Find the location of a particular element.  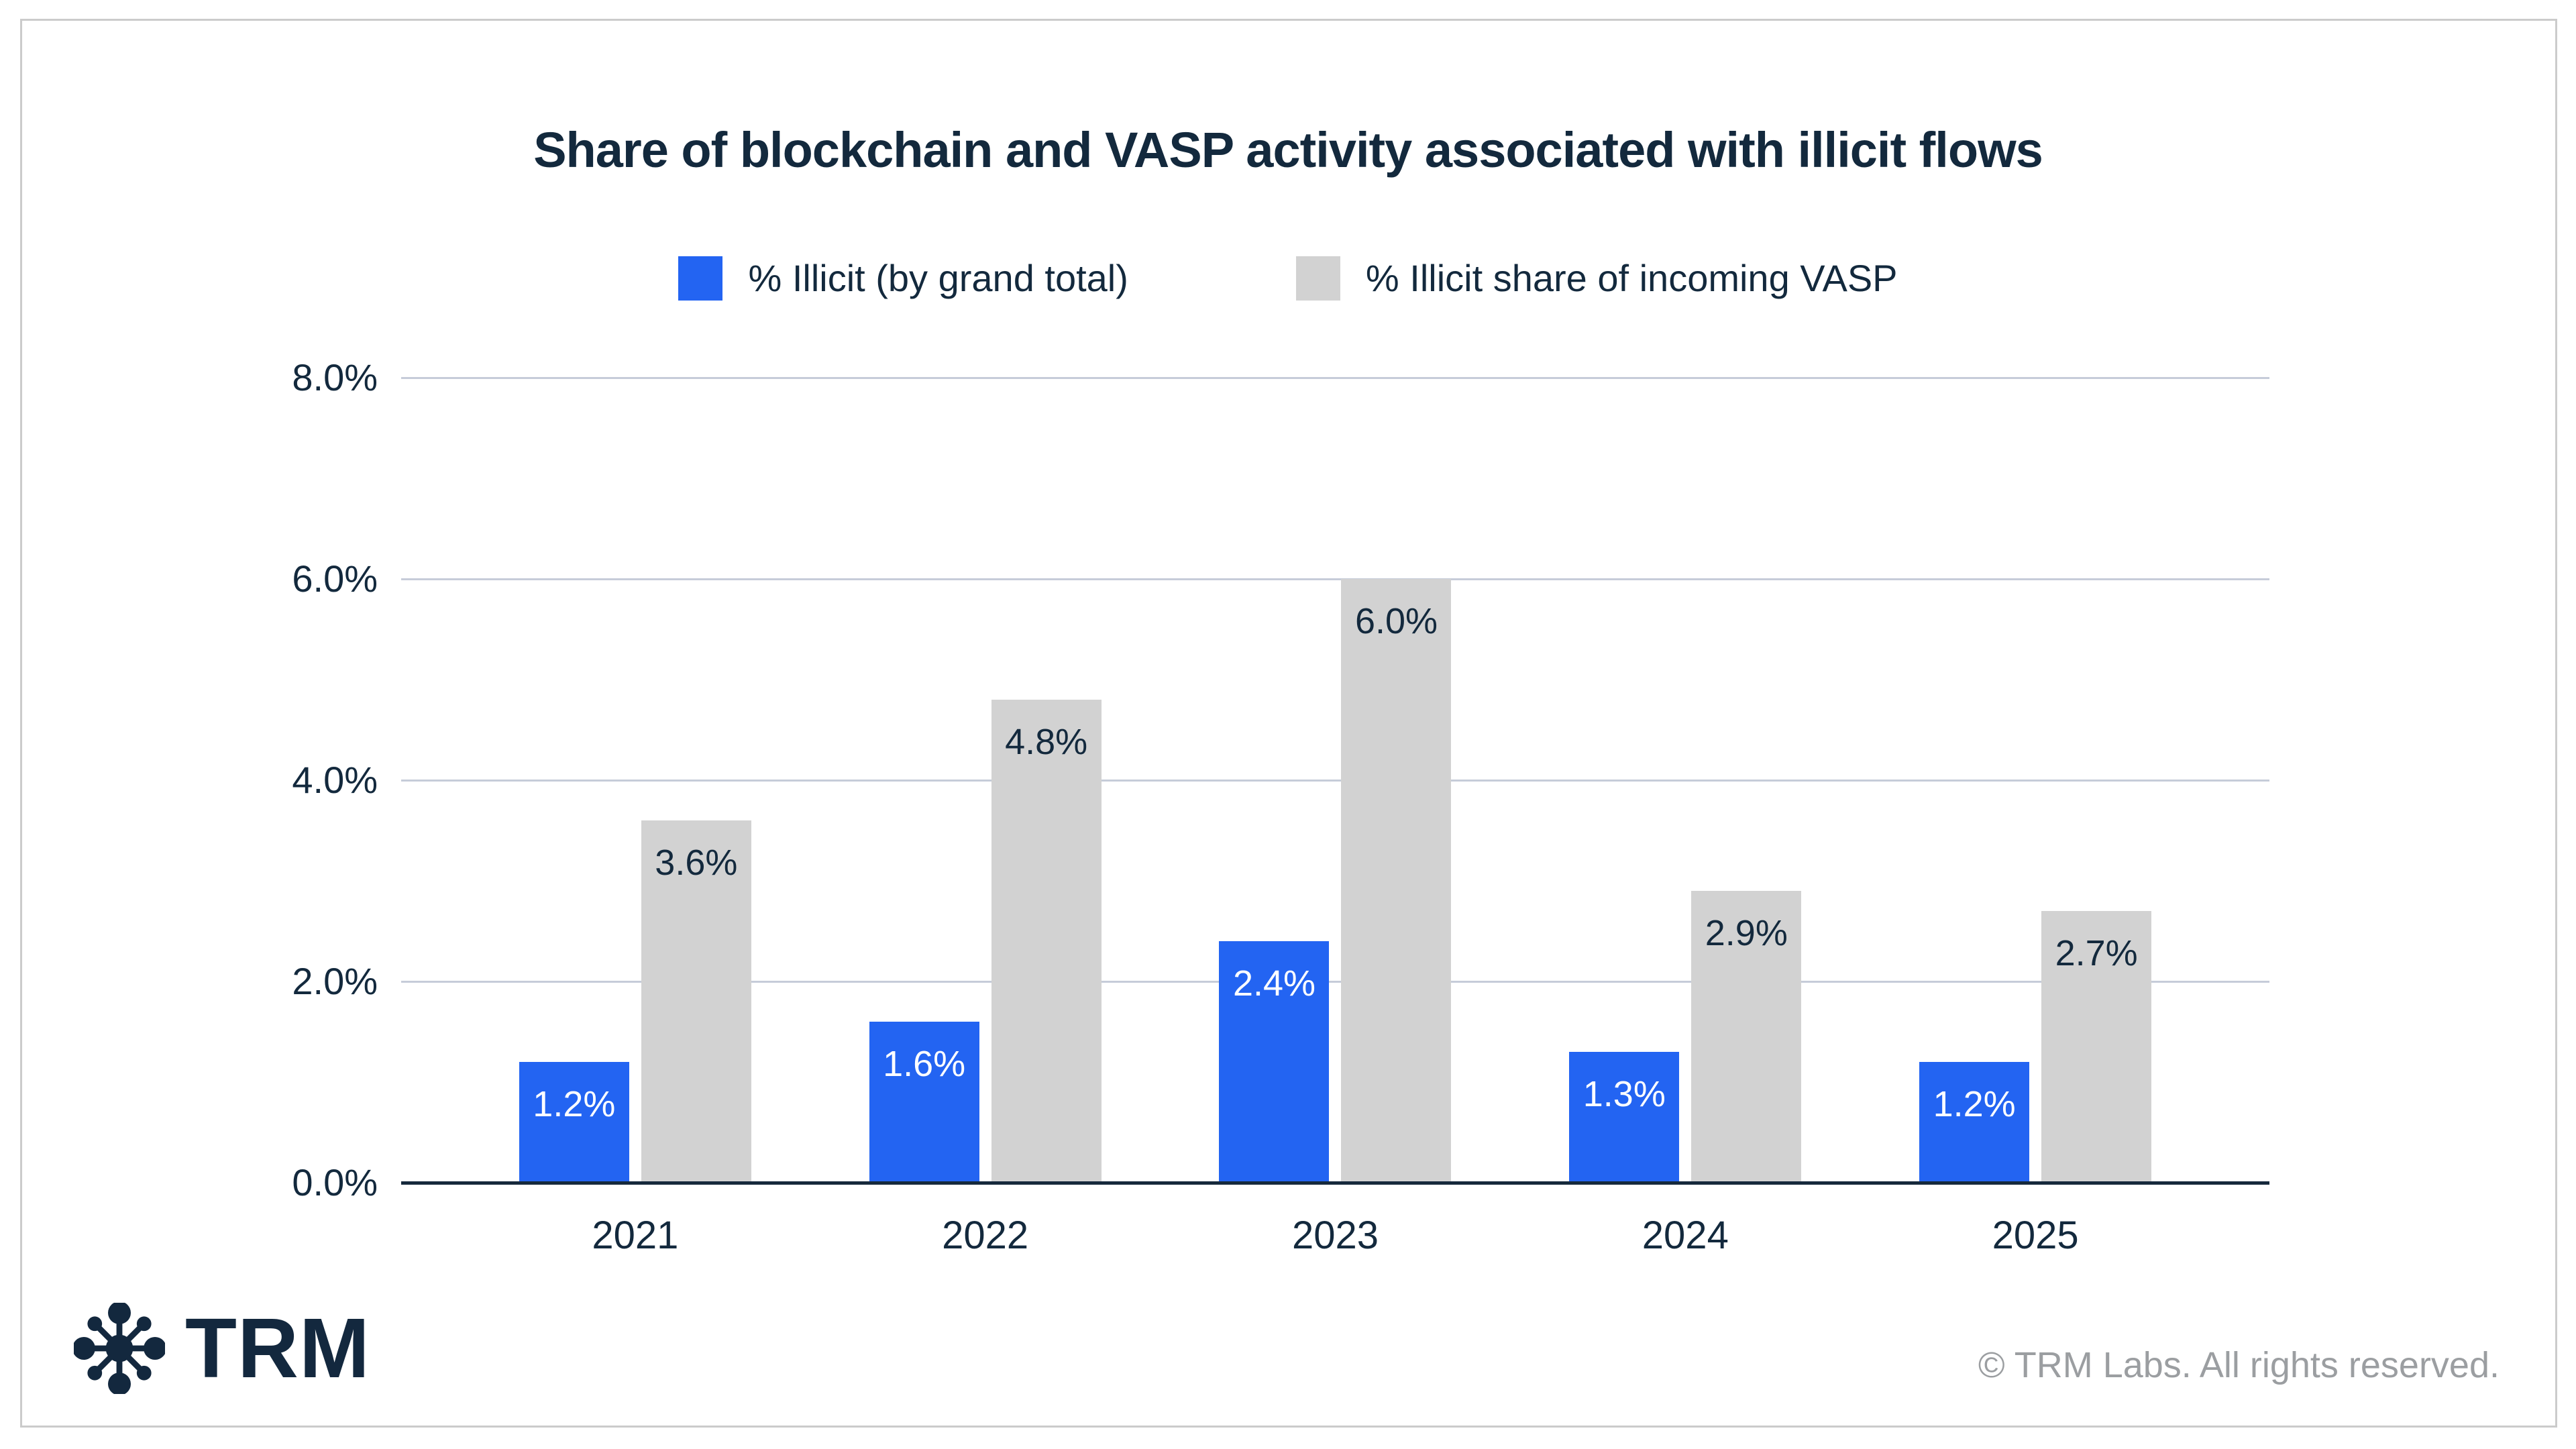

legend-label: % Illicit share of incoming VASP is located at coordinates (1631, 278).